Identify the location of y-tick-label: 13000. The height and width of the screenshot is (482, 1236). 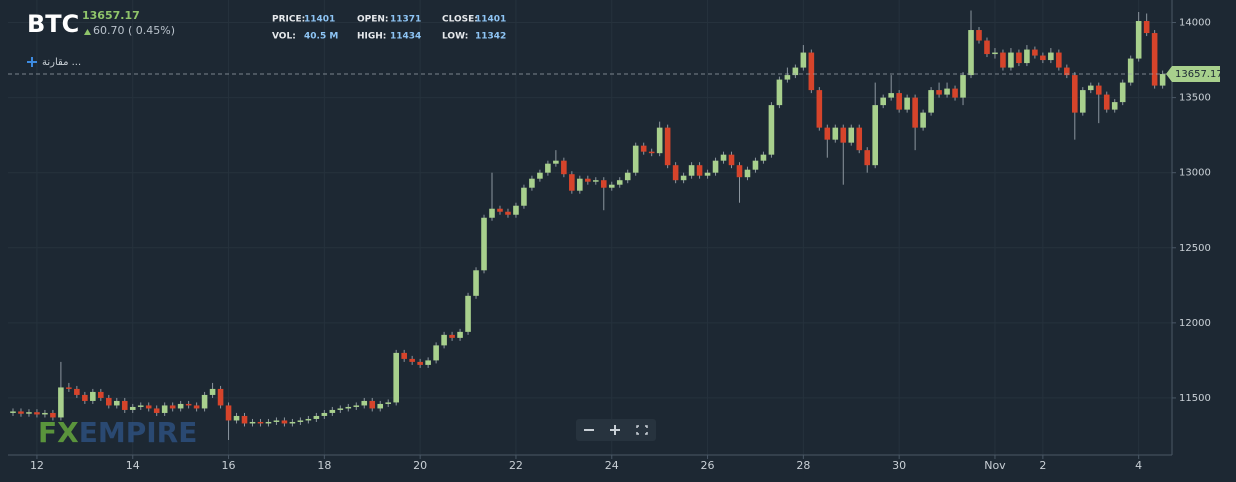
(1195, 173).